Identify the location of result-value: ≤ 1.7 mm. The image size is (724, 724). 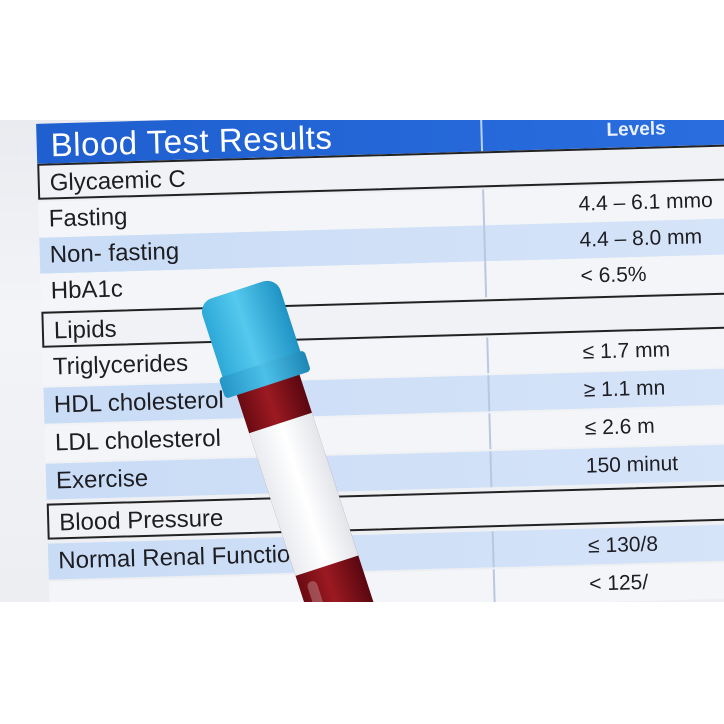
(626, 351).